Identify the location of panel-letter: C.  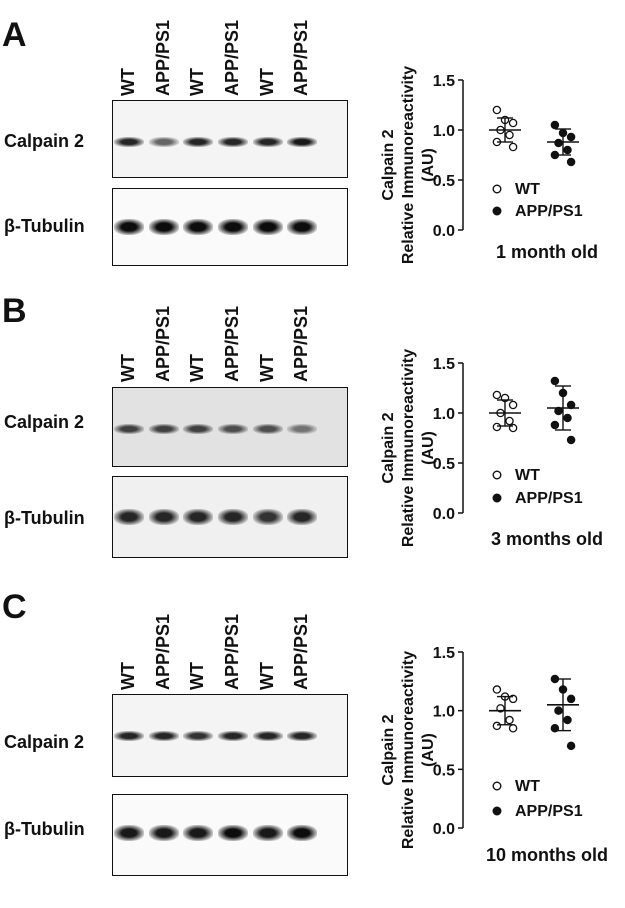
(14, 607).